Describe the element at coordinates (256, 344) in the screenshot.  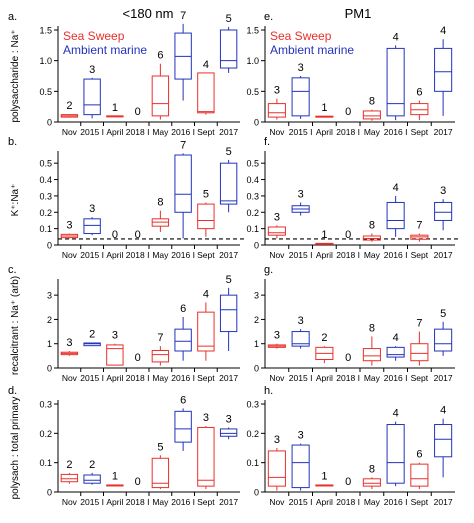
I see `y-tick-label: 1` at that location.